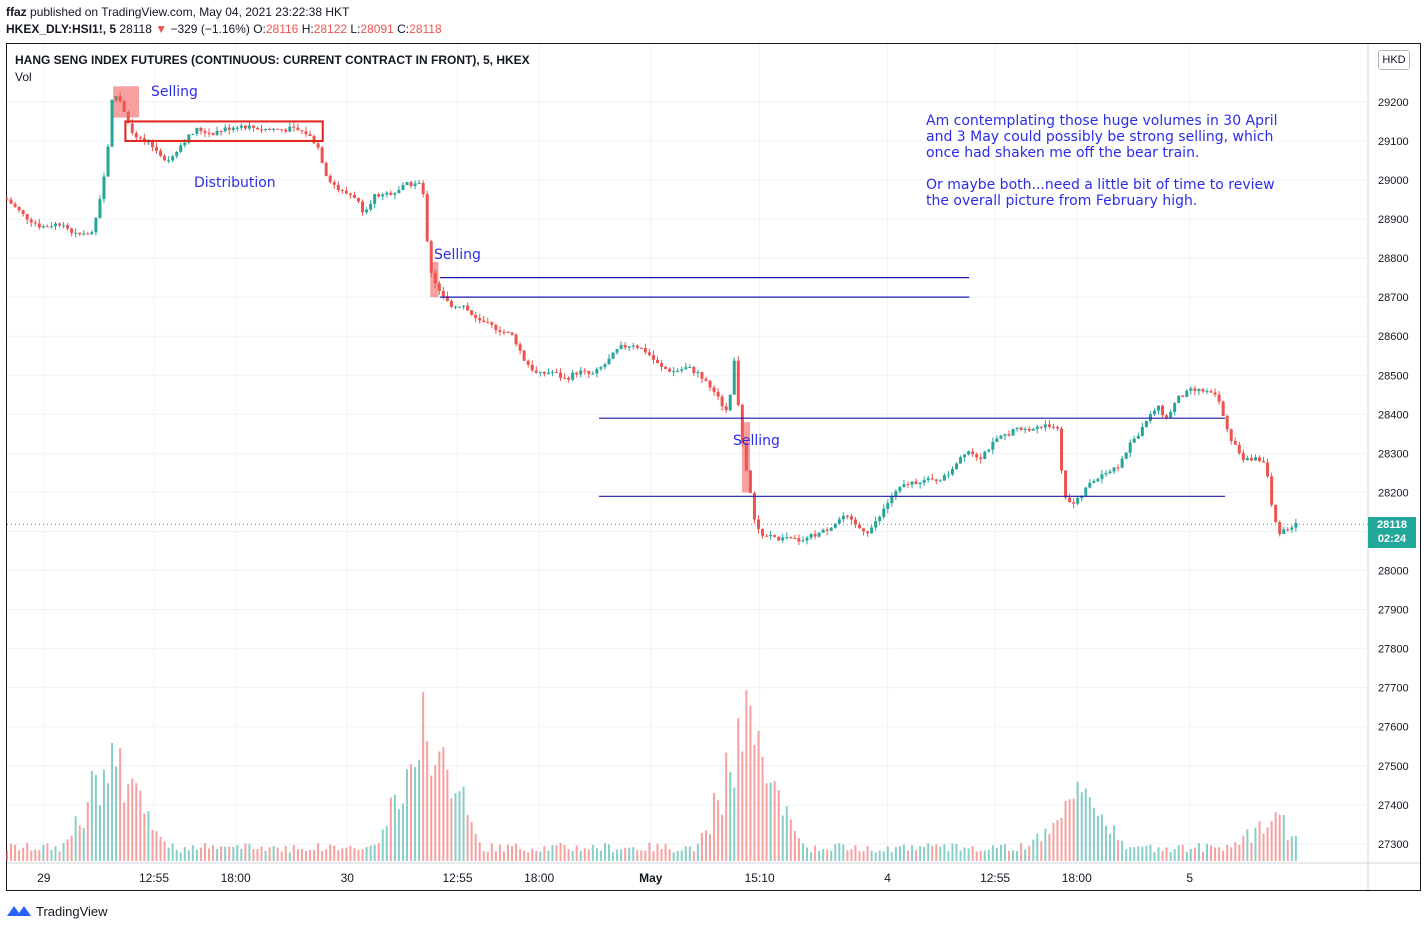  I want to click on price-tag-countdown: 02:24, so click(1392, 539).